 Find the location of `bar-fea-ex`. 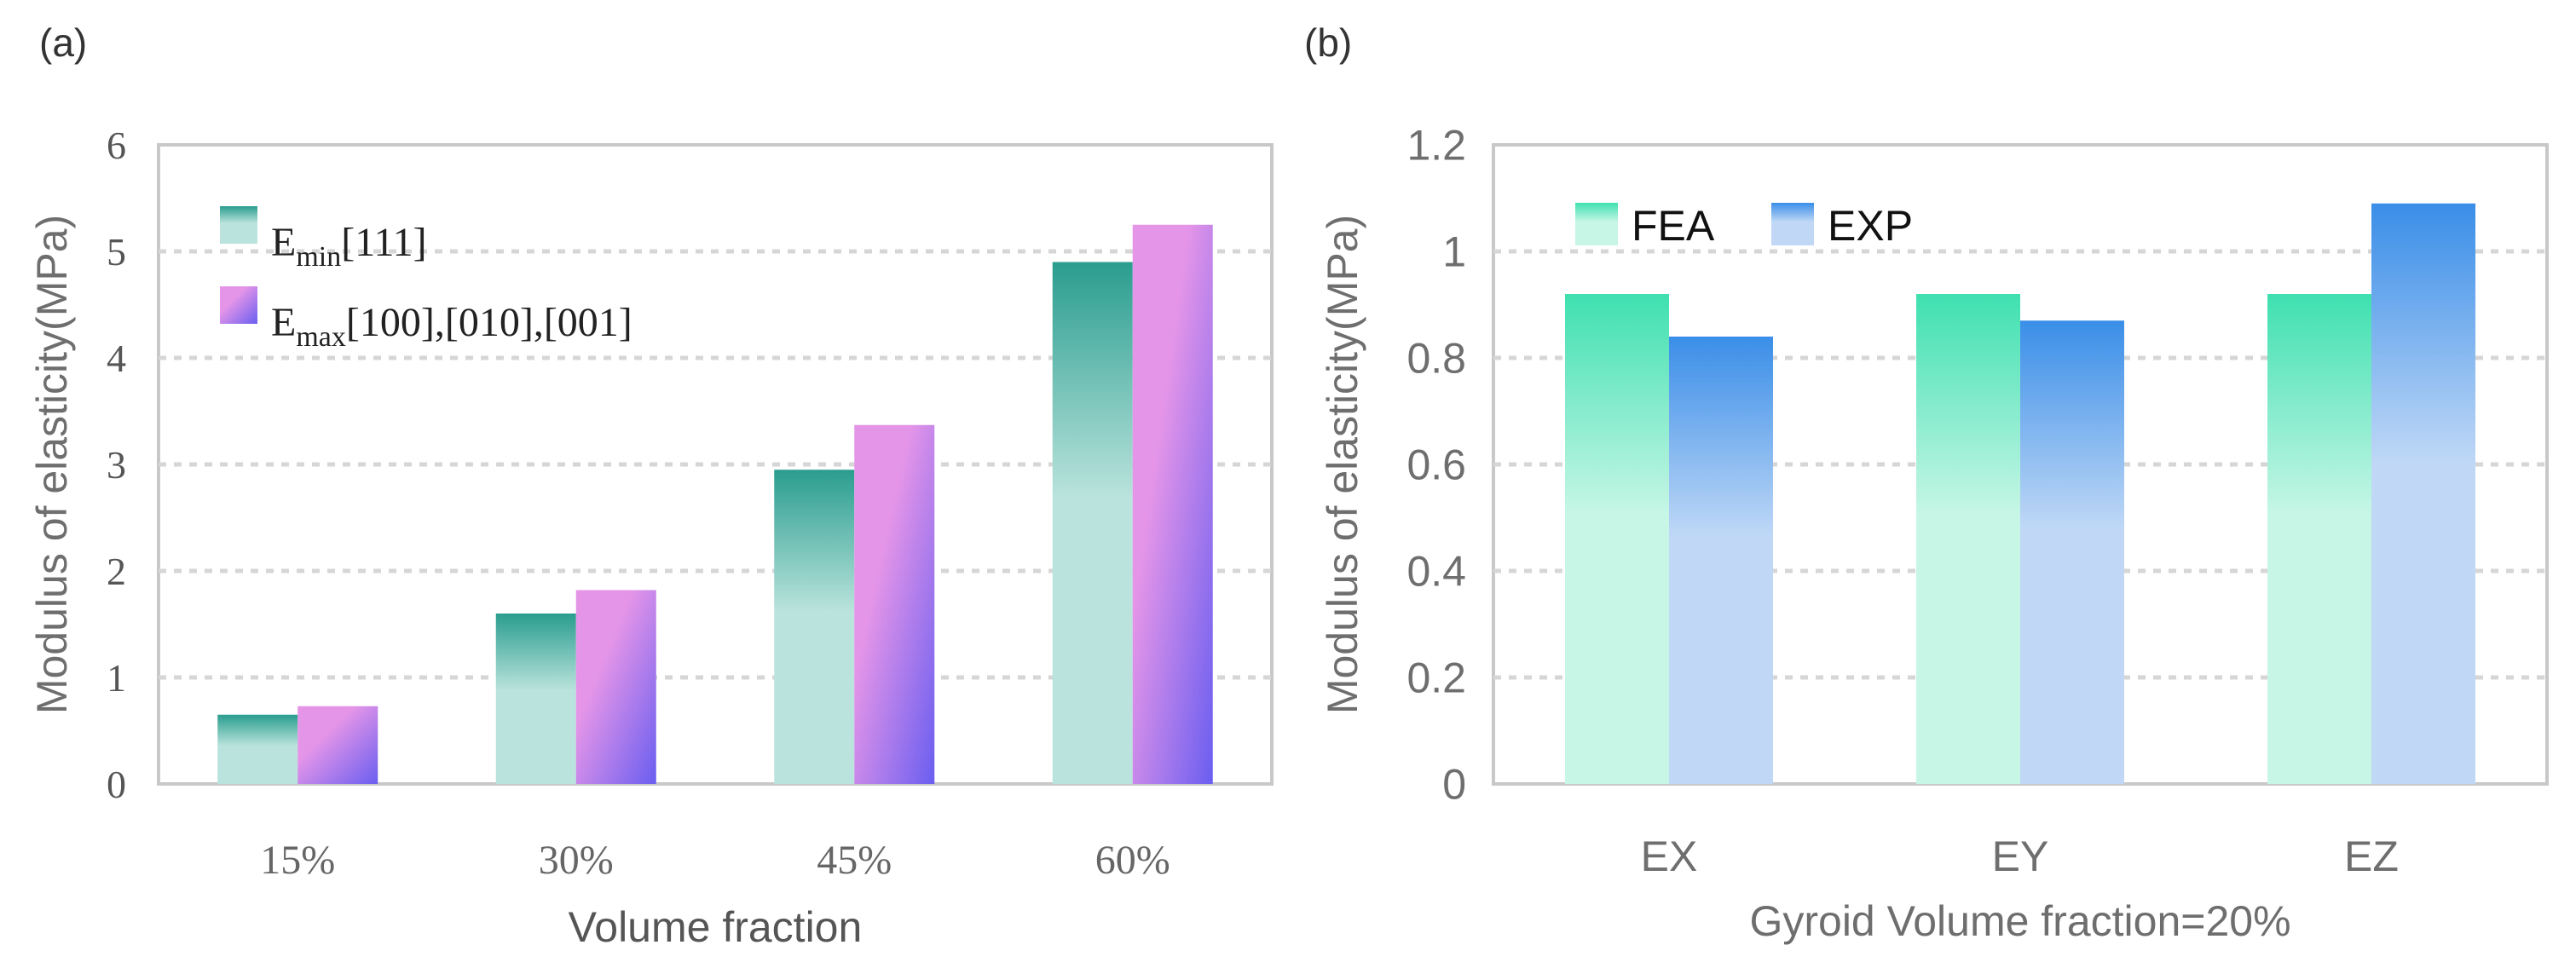

bar-fea-ex is located at coordinates (1617, 539).